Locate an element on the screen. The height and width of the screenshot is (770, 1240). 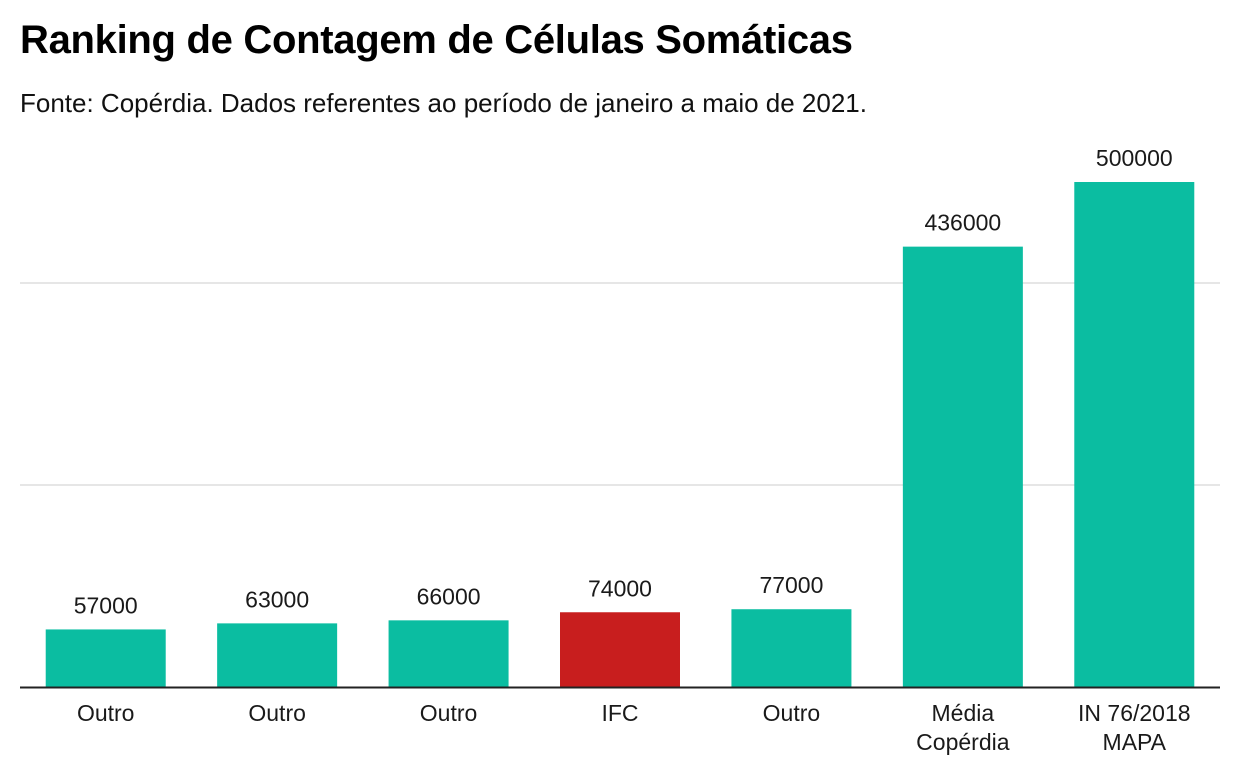
tick-label-1-0: Outro is located at coordinates (277, 713).